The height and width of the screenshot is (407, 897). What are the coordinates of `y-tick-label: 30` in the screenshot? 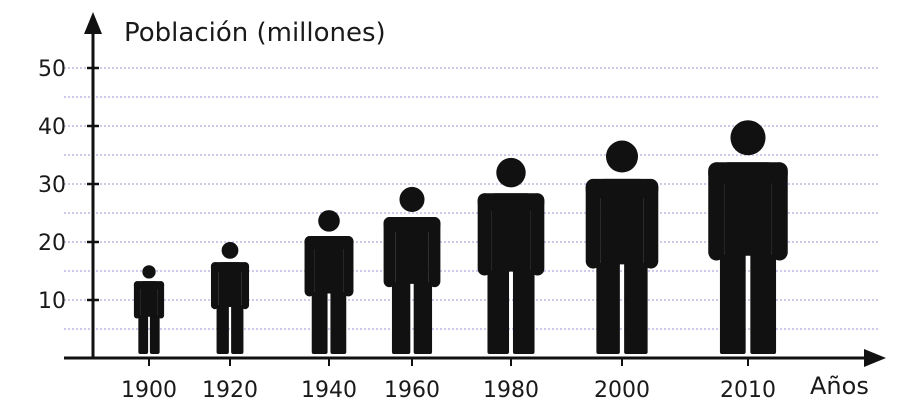 It's located at (52, 185).